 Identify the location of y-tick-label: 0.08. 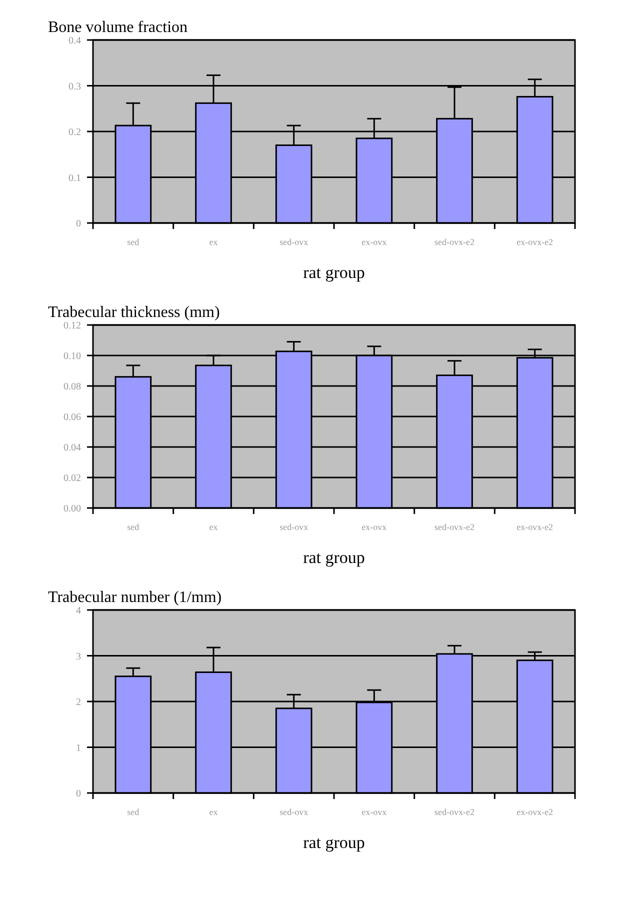
(72, 387).